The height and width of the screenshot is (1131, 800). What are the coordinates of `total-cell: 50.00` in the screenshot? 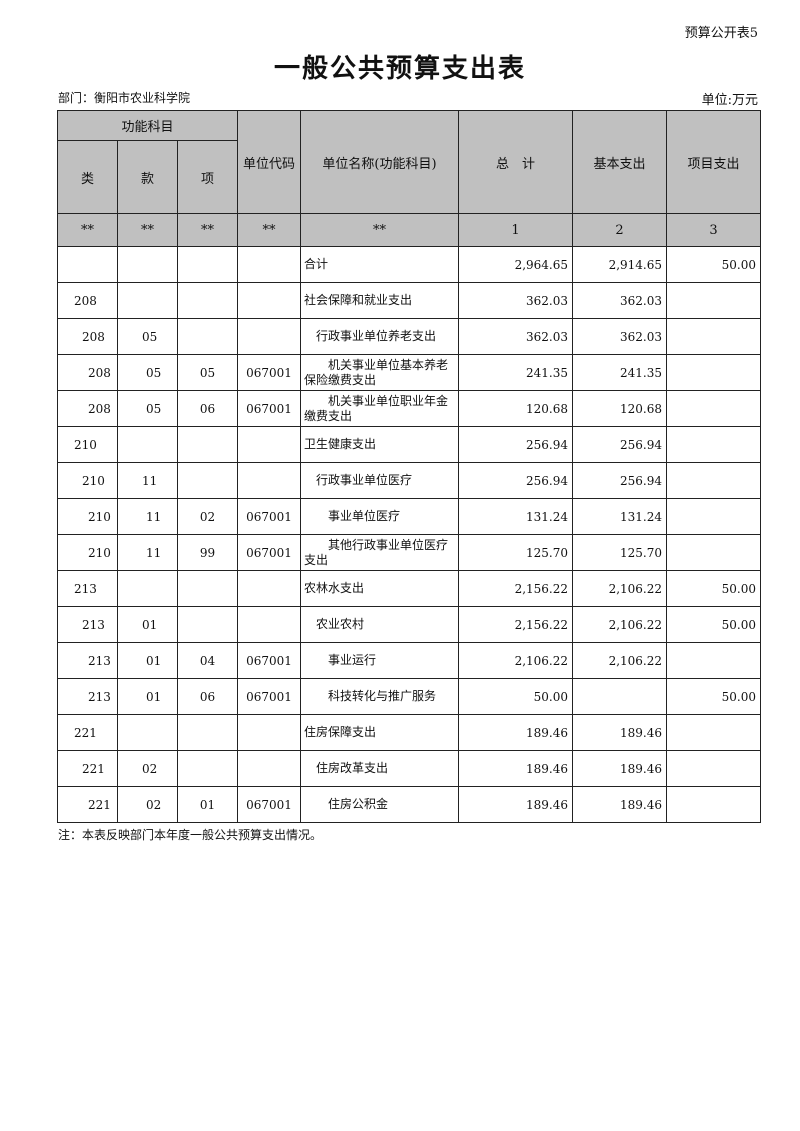 It's located at (515, 696).